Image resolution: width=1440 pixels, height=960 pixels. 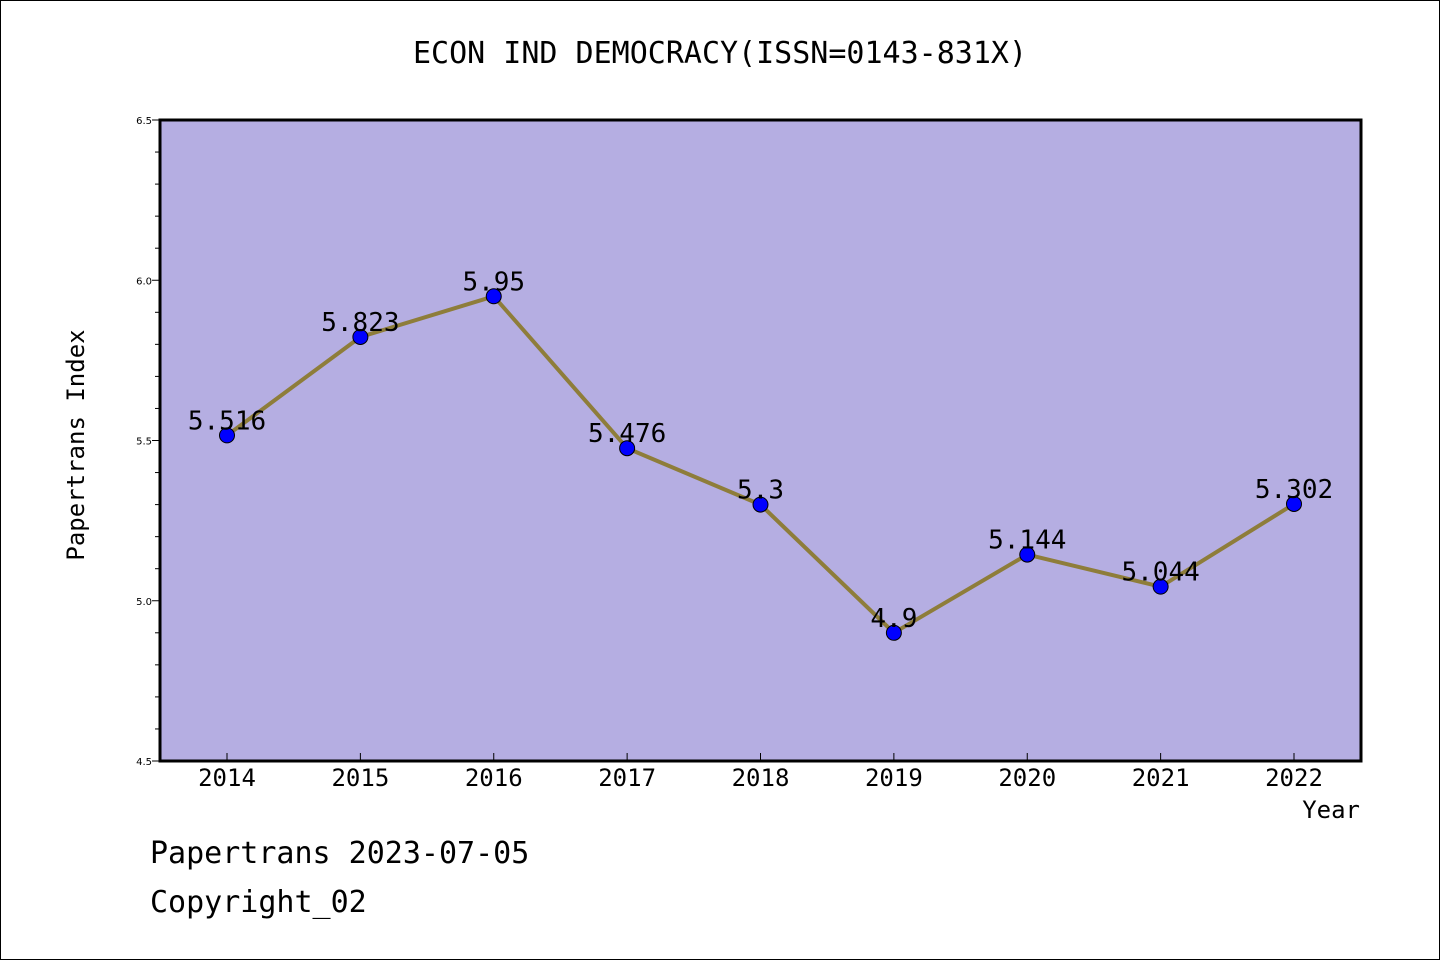 What do you see at coordinates (1027, 778) in the screenshot?
I see `x-tick-label: 2020` at bounding box center [1027, 778].